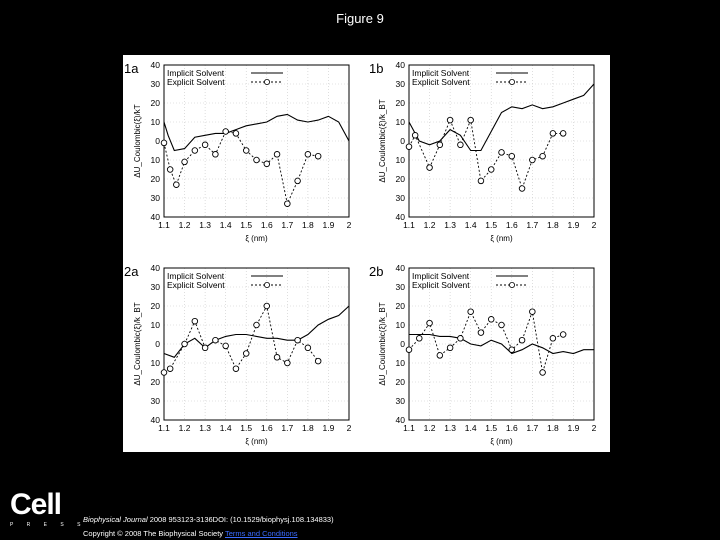  What do you see at coordinates (501, 238) in the screenshot?
I see `x-axis-label: ξ (nm)` at bounding box center [501, 238].